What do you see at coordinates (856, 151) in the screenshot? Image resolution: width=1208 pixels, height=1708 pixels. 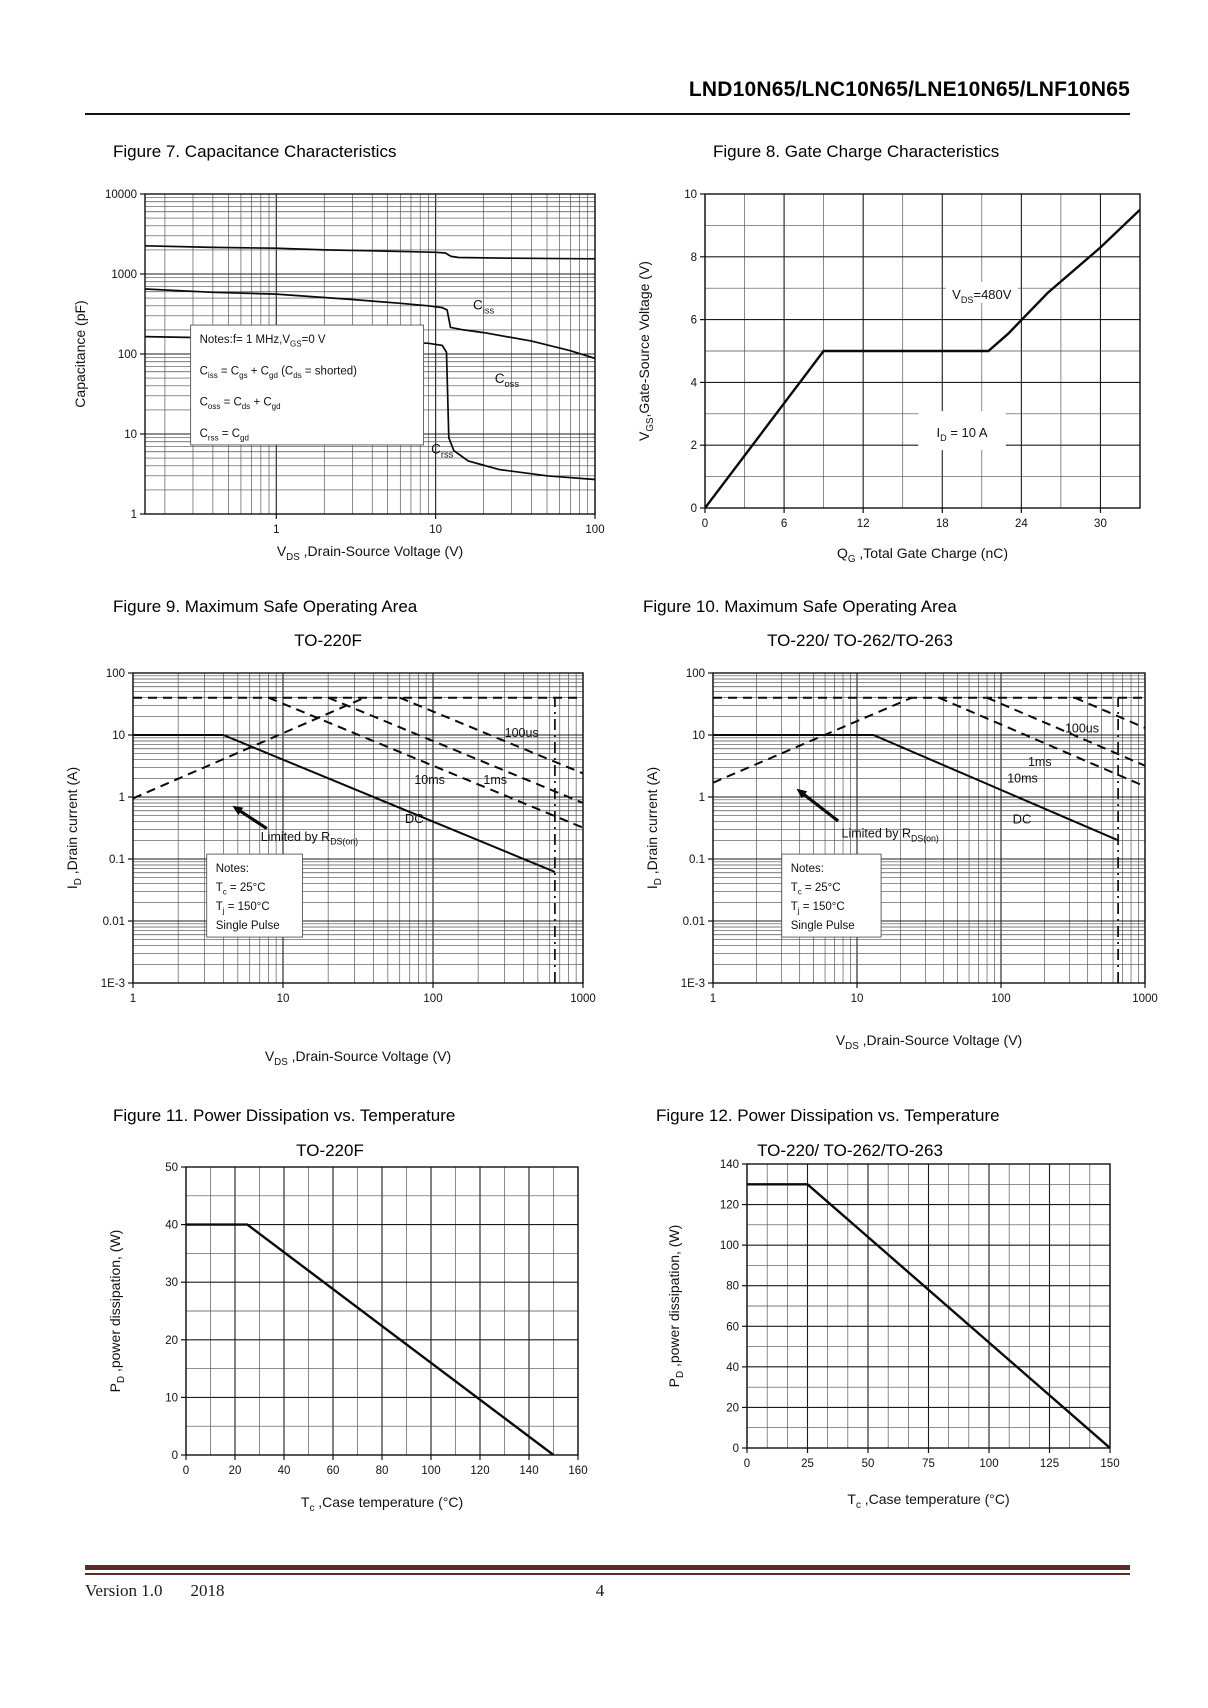 I see `figure8-title: Figure 8. Gate Charge Characteristics` at bounding box center [856, 151].